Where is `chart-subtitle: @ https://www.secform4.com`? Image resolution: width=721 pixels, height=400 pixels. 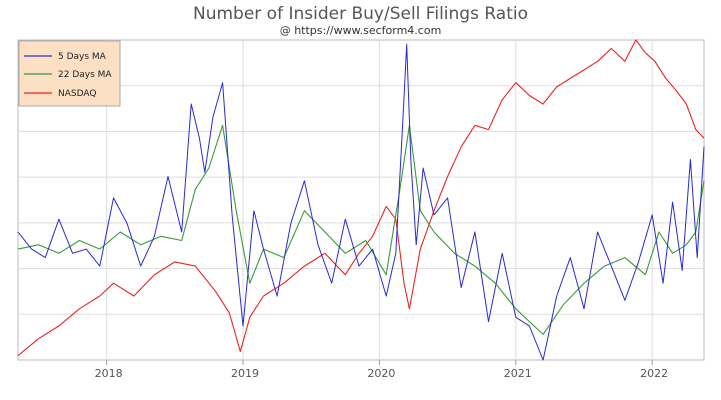 chart-subtitle: @ https://www.secform4.com is located at coordinates (360, 30).